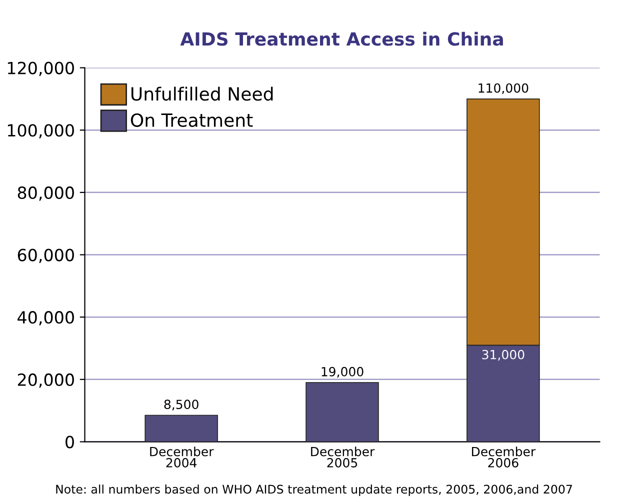 The height and width of the screenshot is (502, 628). I want to click on y-tick-label: 20,000, so click(46, 380).